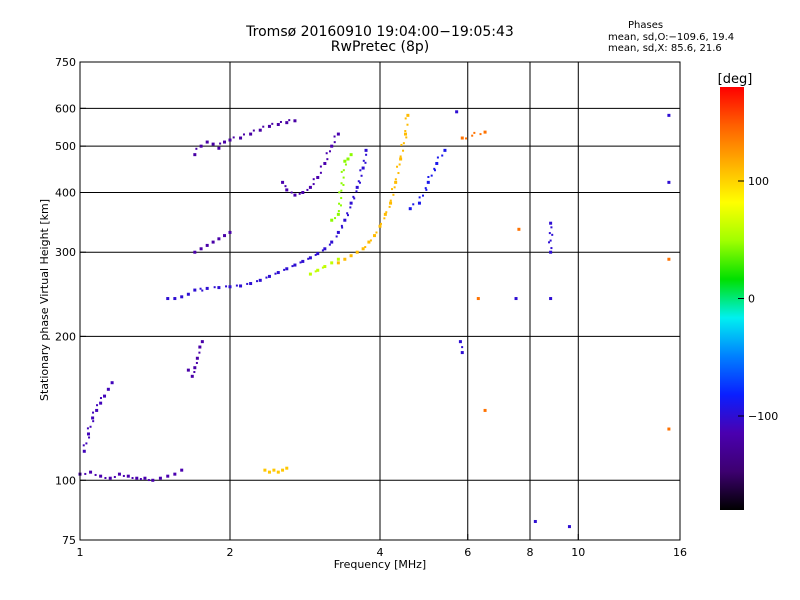  I want to click on y-tick-label: 75, so click(69, 540).